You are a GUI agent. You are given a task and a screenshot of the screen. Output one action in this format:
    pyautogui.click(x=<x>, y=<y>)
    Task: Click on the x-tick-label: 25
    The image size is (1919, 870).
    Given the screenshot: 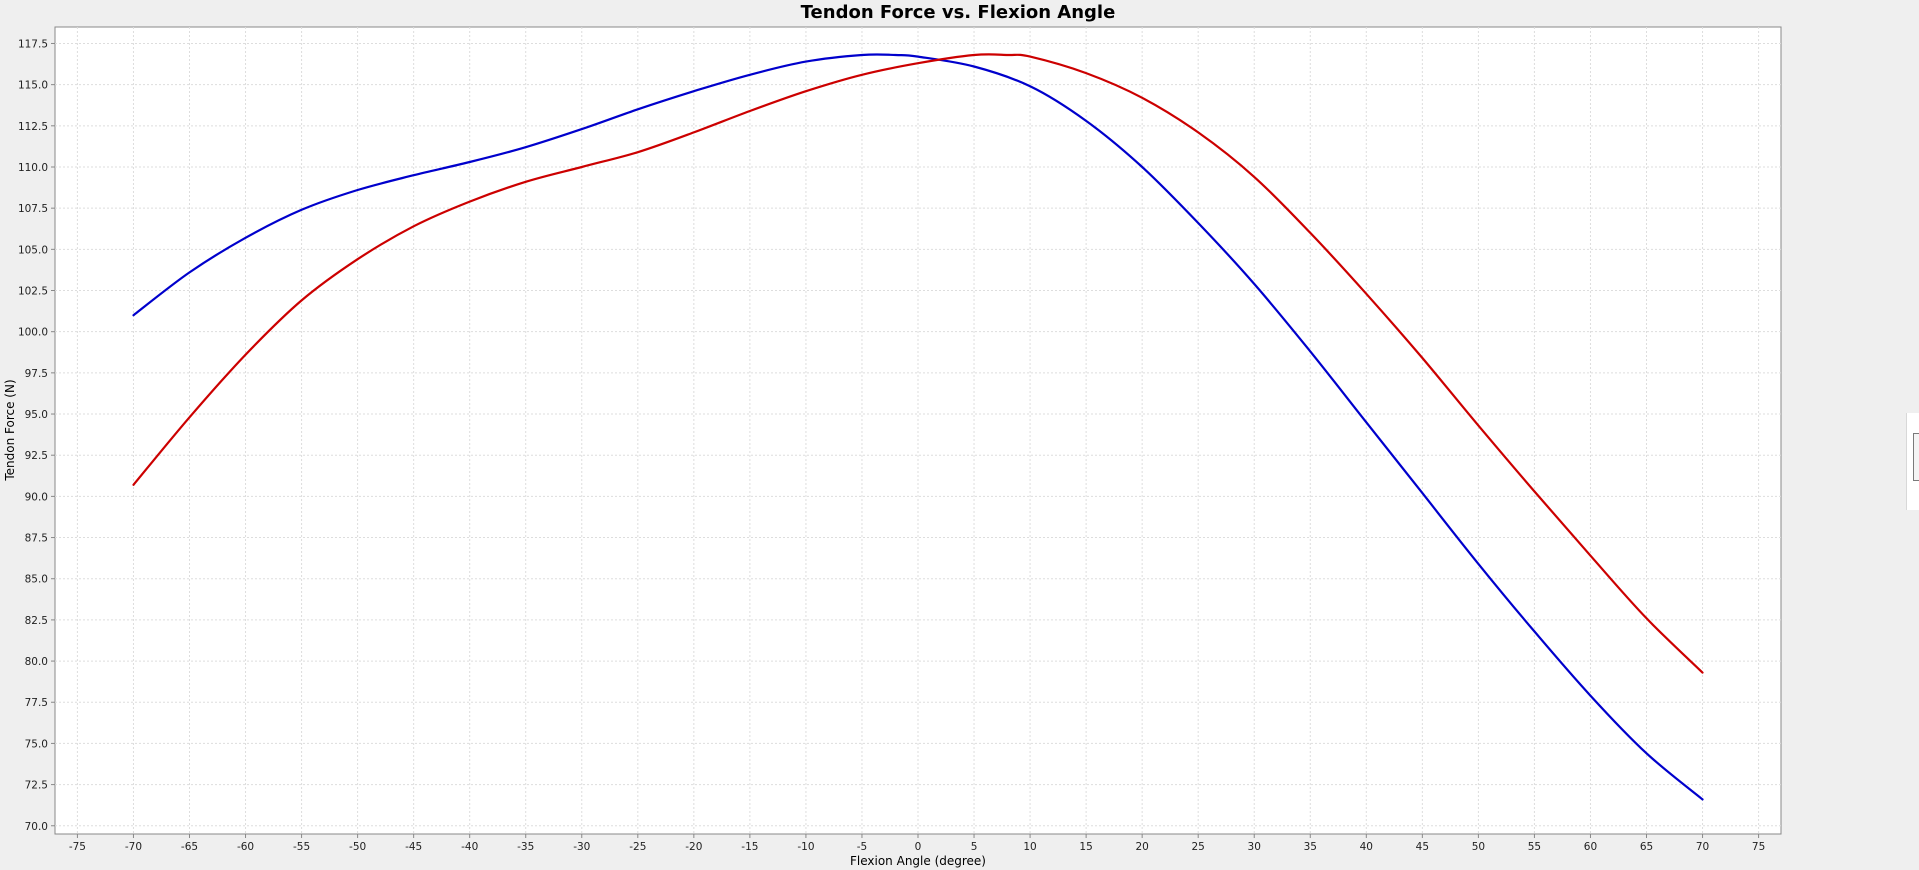 What is the action you would take?
    pyautogui.click(x=1198, y=847)
    